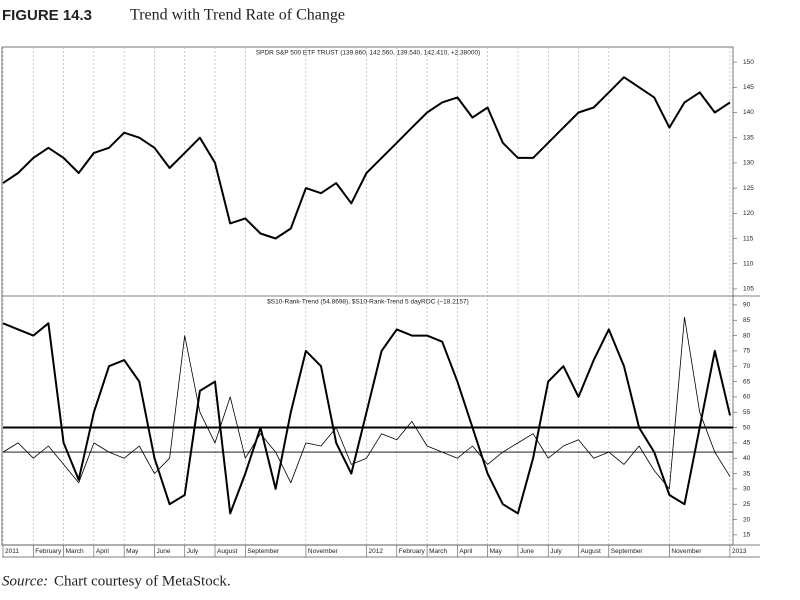 This screenshot has height=600, width=800. I want to click on y-tick-label: 15, so click(747, 535).